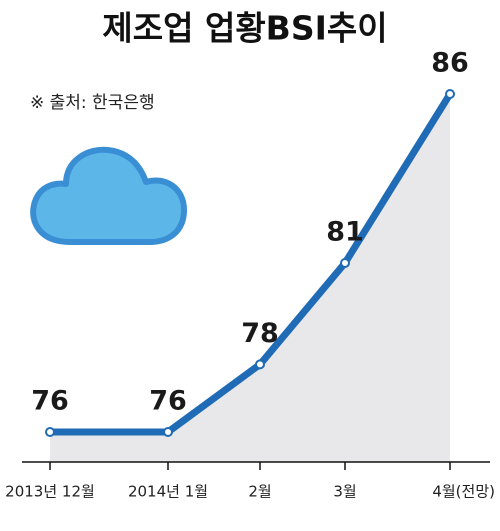 This screenshot has width=500, height=531. Describe the element at coordinates (345, 232) in the screenshot. I see `data-label: 81` at that location.